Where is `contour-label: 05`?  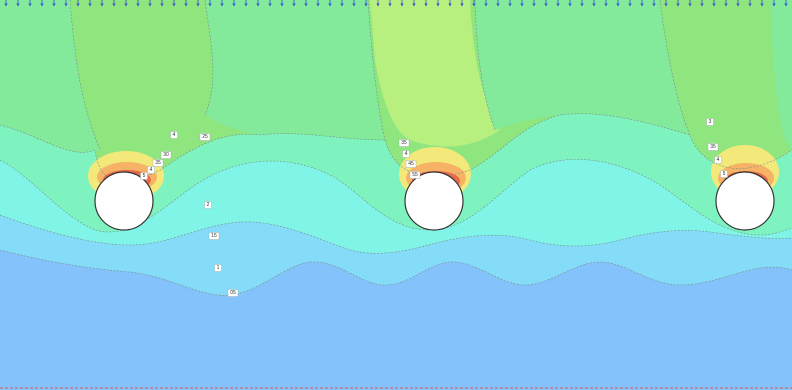
contour-label: 05 is located at coordinates (233, 293).